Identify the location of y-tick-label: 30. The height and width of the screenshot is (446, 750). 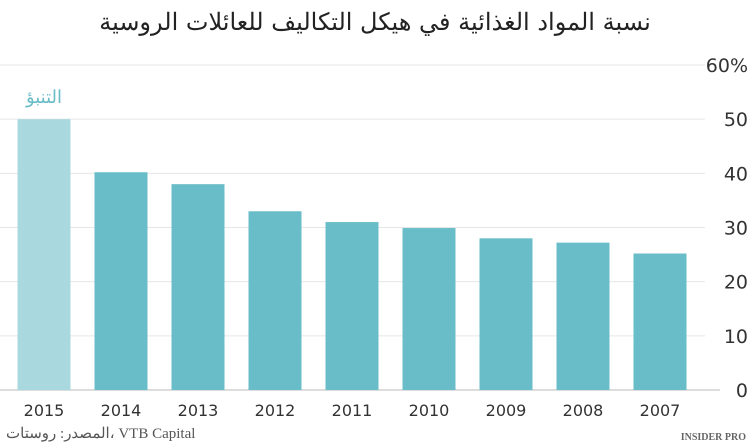
(736, 229).